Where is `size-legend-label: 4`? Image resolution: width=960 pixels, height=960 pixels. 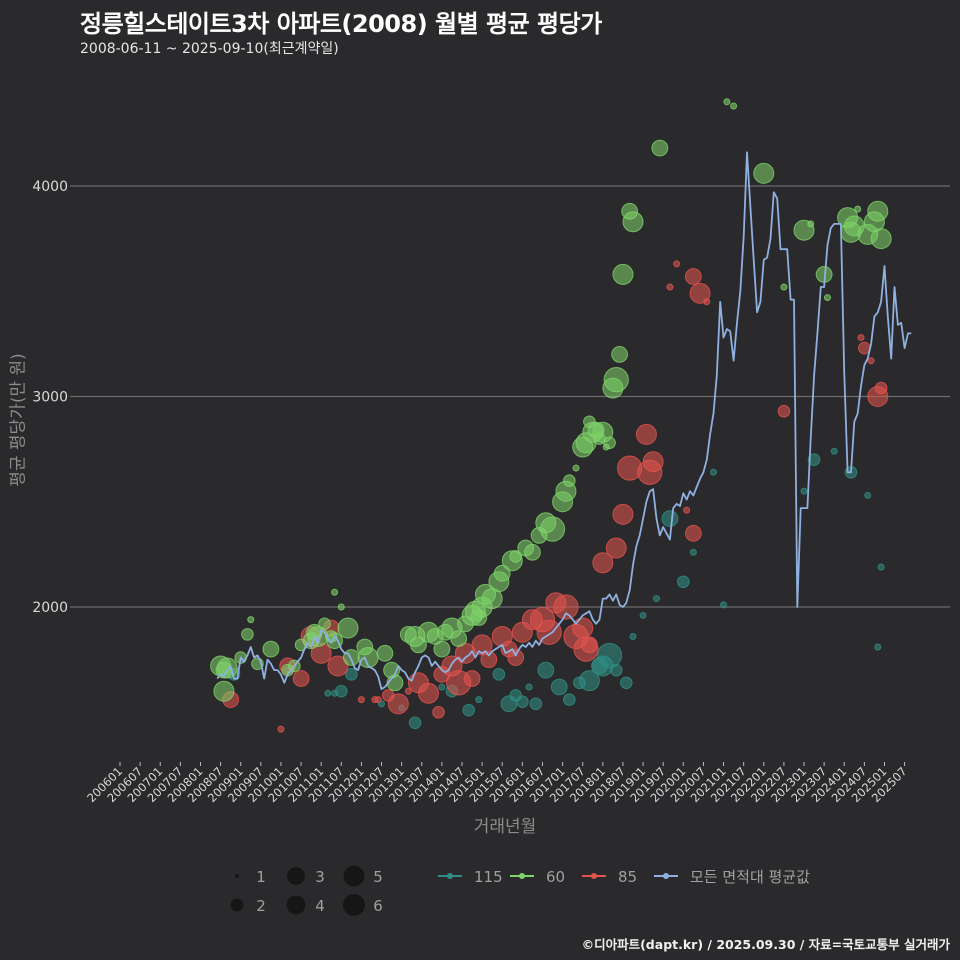
size-legend-label: 4 is located at coordinates (320, 906).